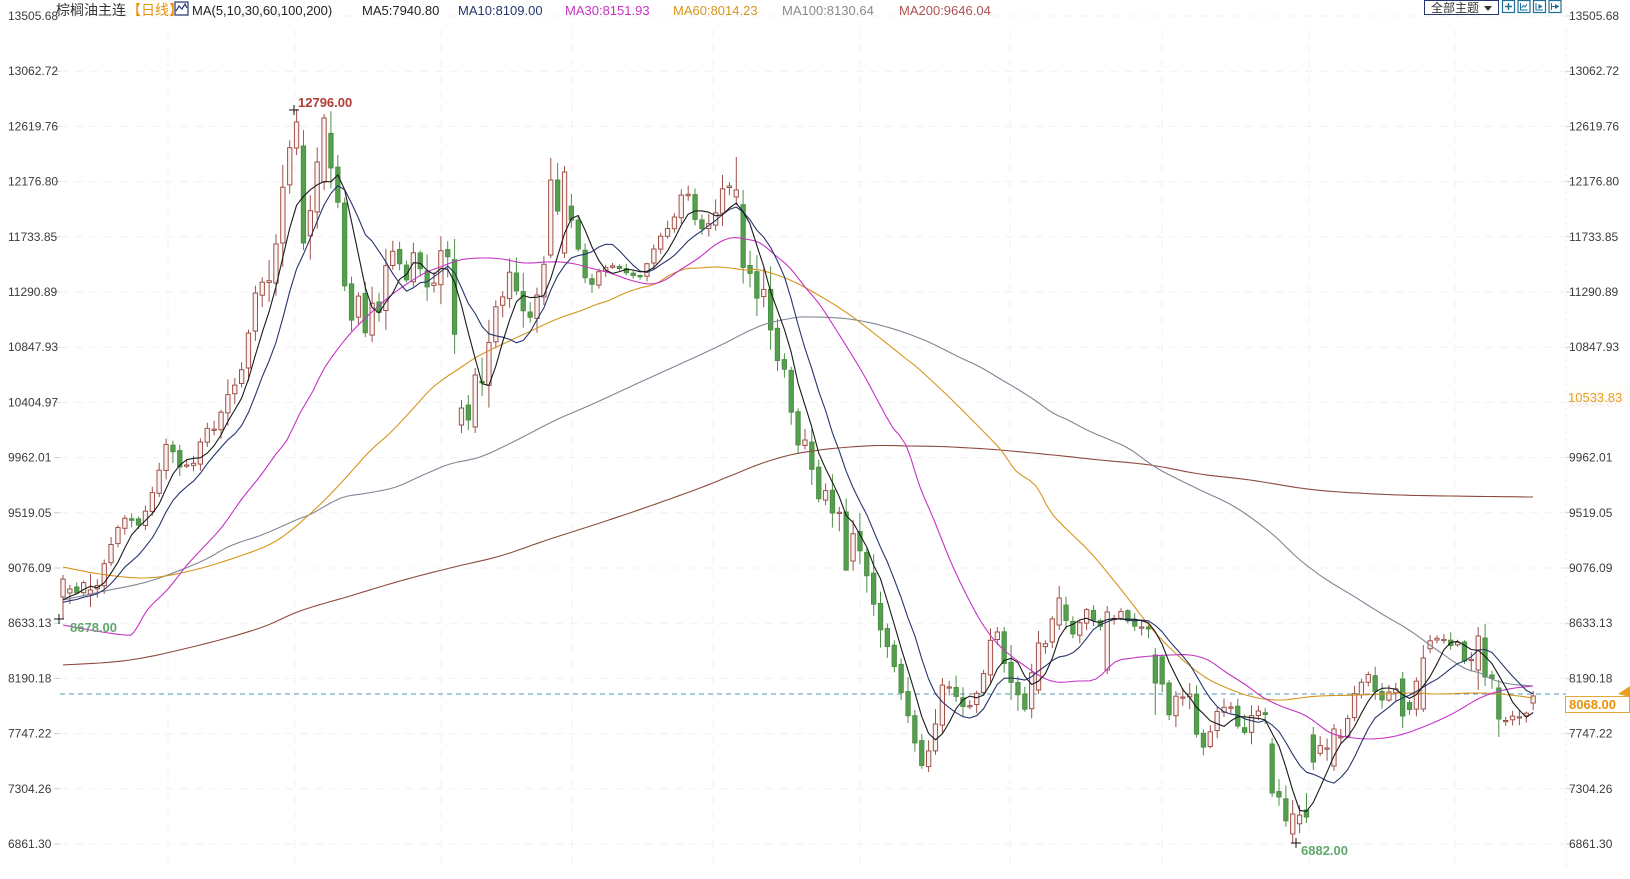 This screenshot has height=879, width=1630. I want to click on svg-text: MA200:9646.04, so click(945, 10).